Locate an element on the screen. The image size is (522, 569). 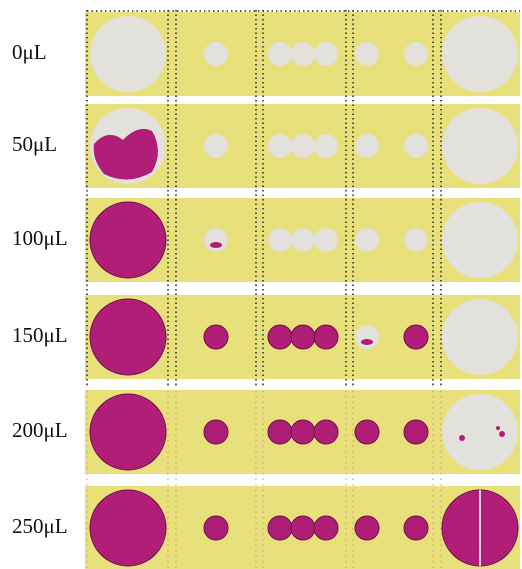
row-label: 250μL is located at coordinates (40, 526).